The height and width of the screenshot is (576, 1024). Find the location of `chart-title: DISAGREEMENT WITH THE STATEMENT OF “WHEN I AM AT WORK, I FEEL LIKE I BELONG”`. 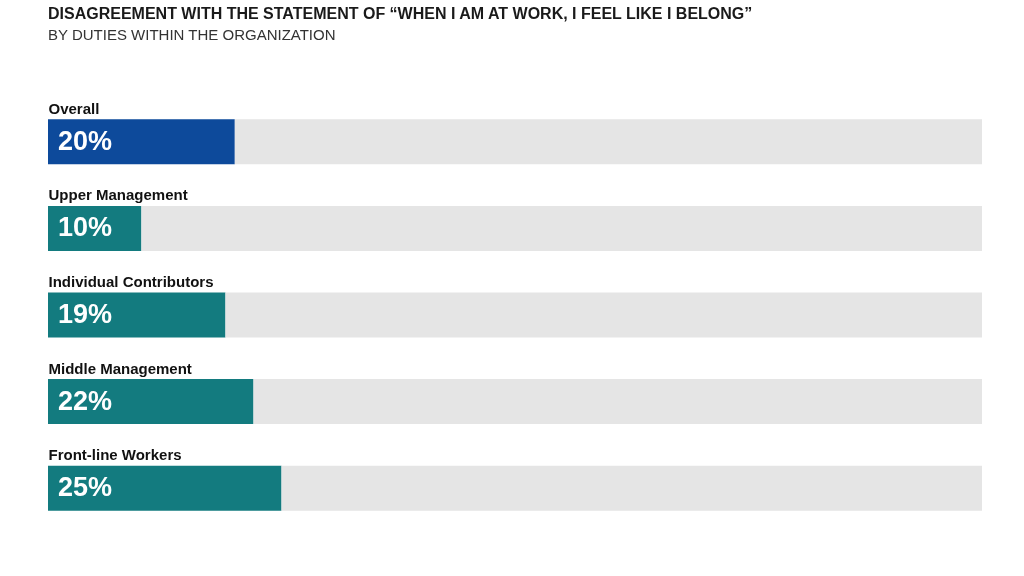

chart-title: DISAGREEMENT WITH THE STATEMENT OF “WHEN I AM AT WORK, I FEEL LIKE I BELONG” is located at coordinates (400, 14).